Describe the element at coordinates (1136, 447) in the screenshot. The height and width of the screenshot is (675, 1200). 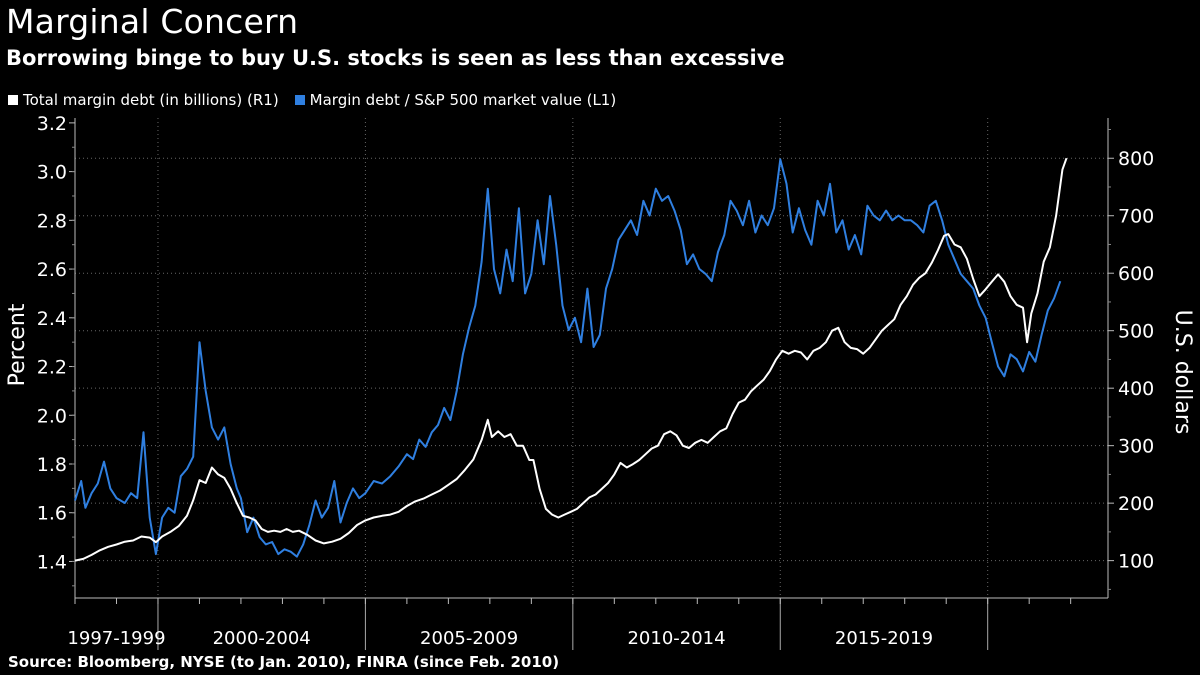
I see `right-tick-label: 300` at that location.